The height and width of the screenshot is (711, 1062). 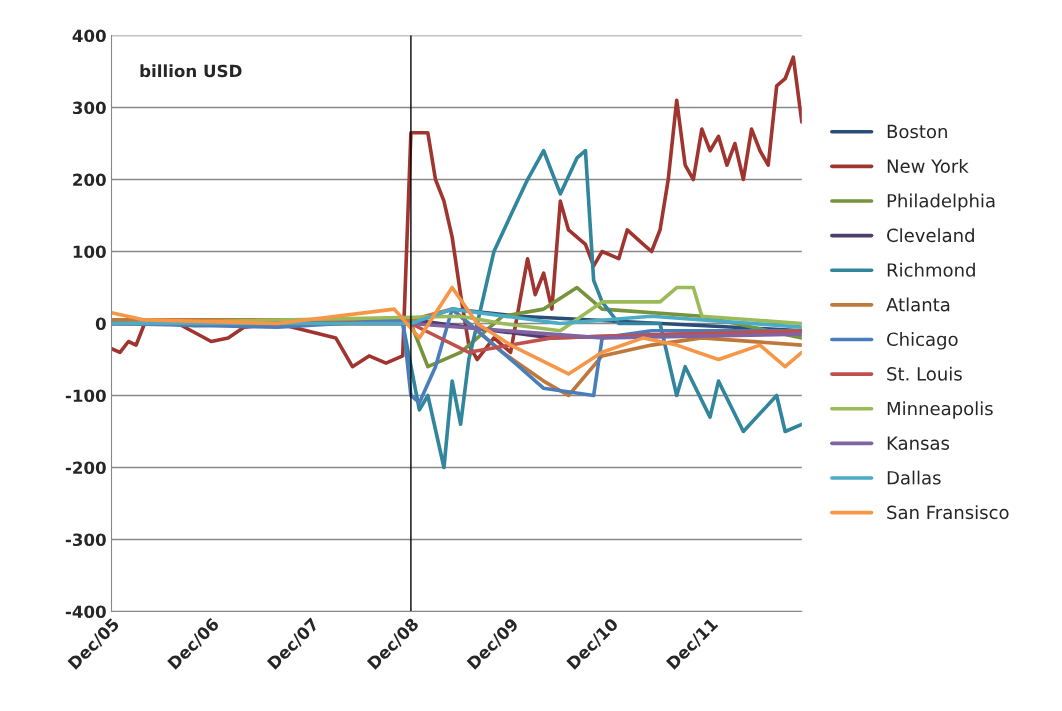 I want to click on y-tick-label: 0, so click(x=100, y=324).